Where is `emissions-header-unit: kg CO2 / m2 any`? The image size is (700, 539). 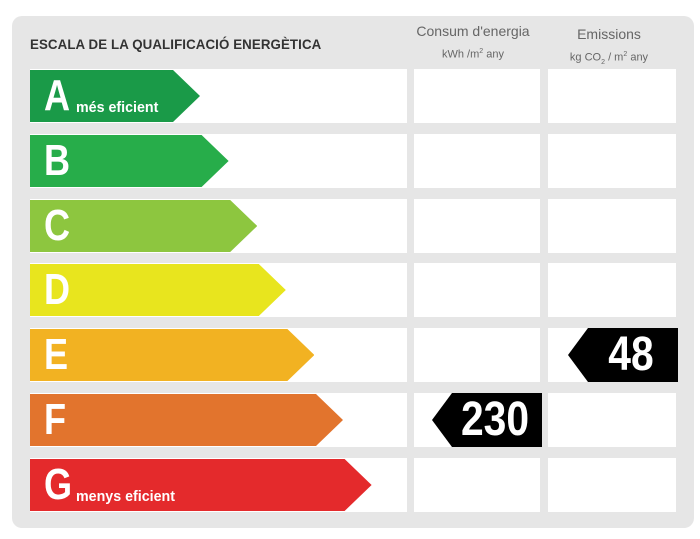
emissions-header-unit: kg CO2 / m2 any is located at coordinates (609, 58).